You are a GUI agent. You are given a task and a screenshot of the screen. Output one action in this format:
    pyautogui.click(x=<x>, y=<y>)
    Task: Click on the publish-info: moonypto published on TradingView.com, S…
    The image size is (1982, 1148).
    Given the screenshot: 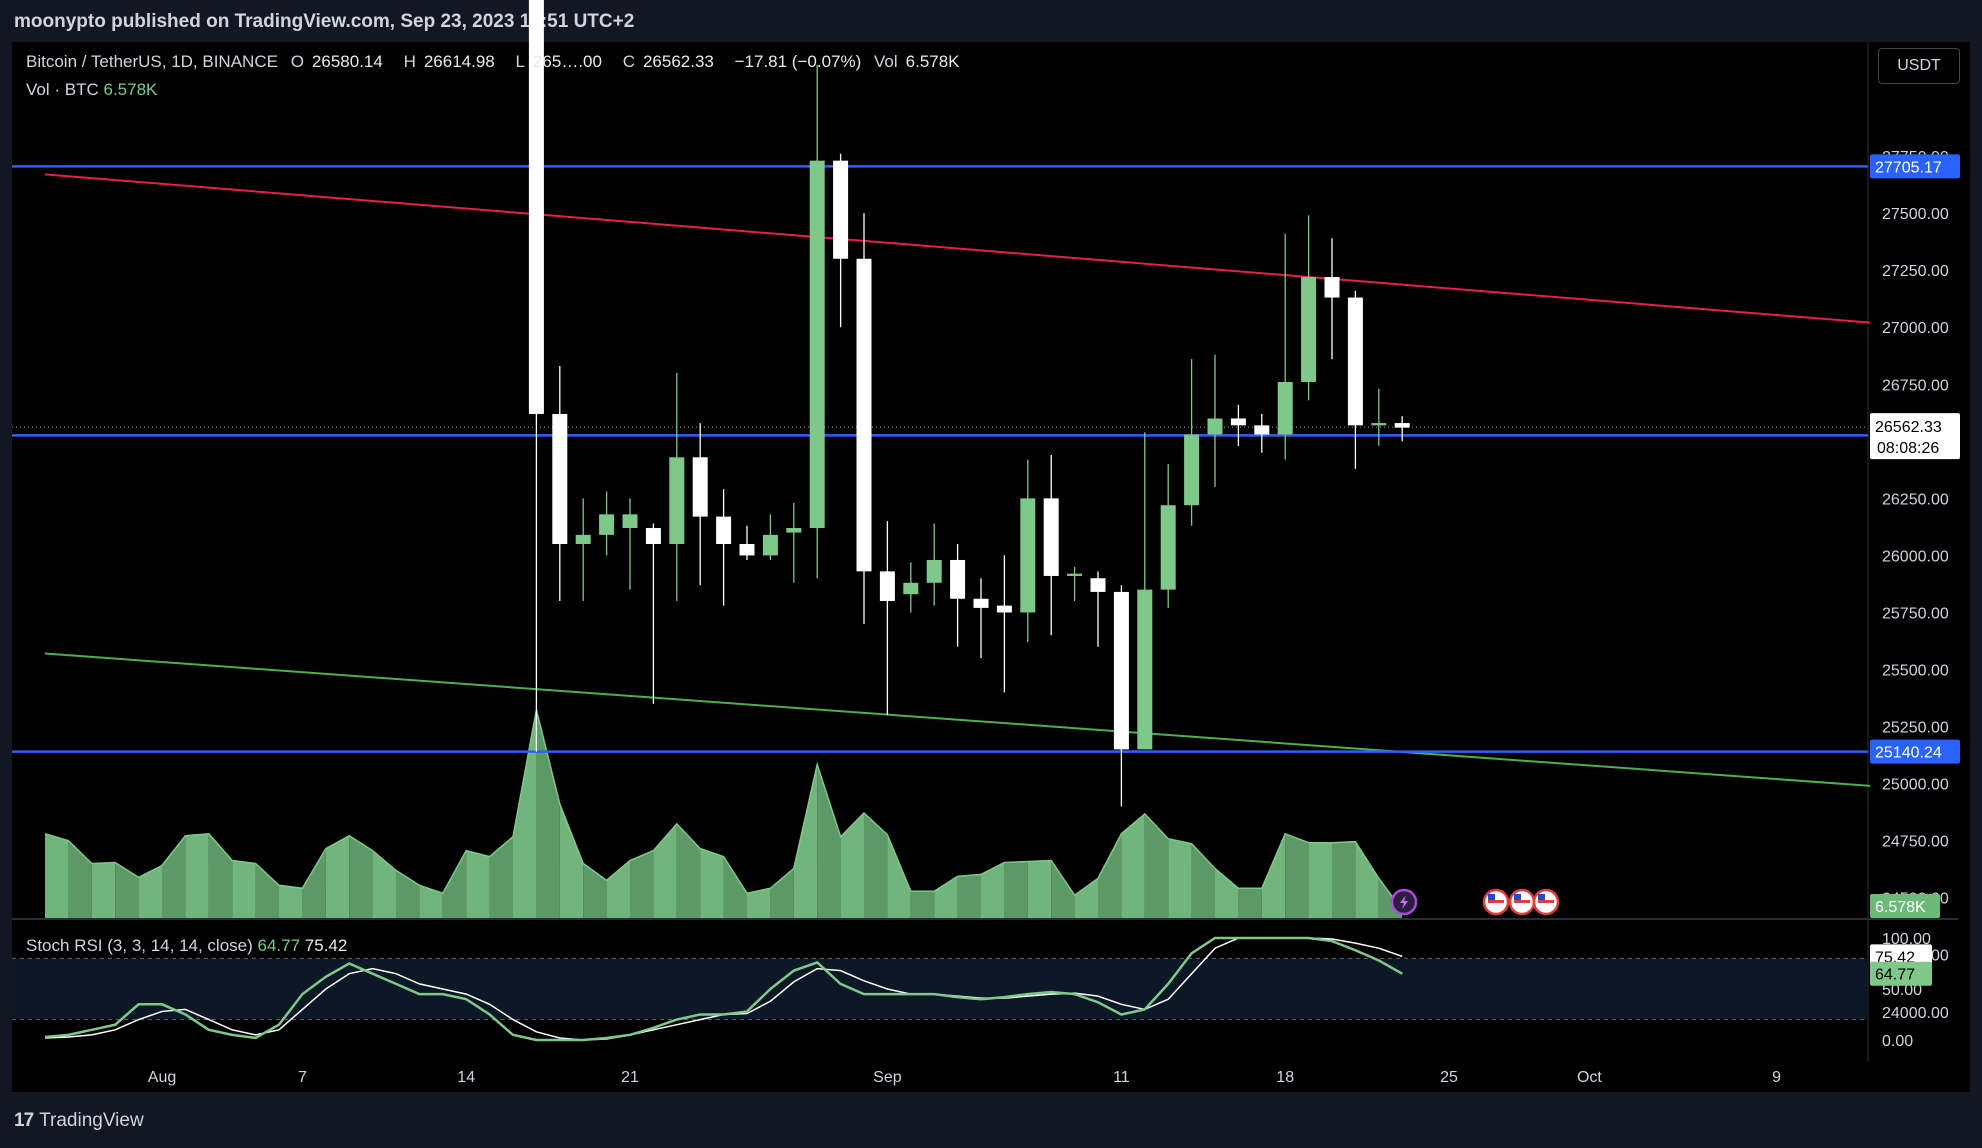 What is the action you would take?
    pyautogui.click(x=324, y=21)
    